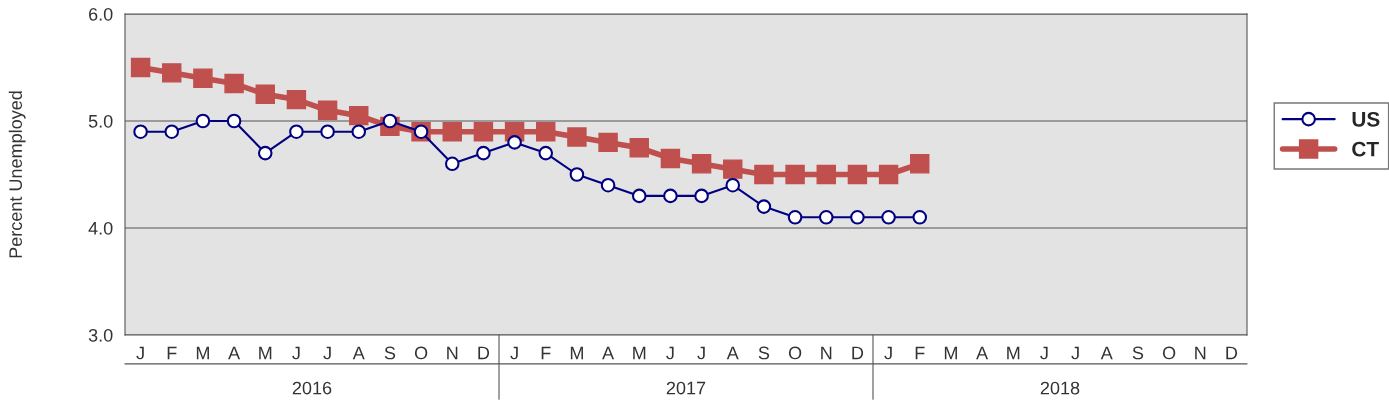 The image size is (1389, 420). What do you see at coordinates (101, 14) in the screenshot?
I see `y-tick-label: 6.0` at bounding box center [101, 14].